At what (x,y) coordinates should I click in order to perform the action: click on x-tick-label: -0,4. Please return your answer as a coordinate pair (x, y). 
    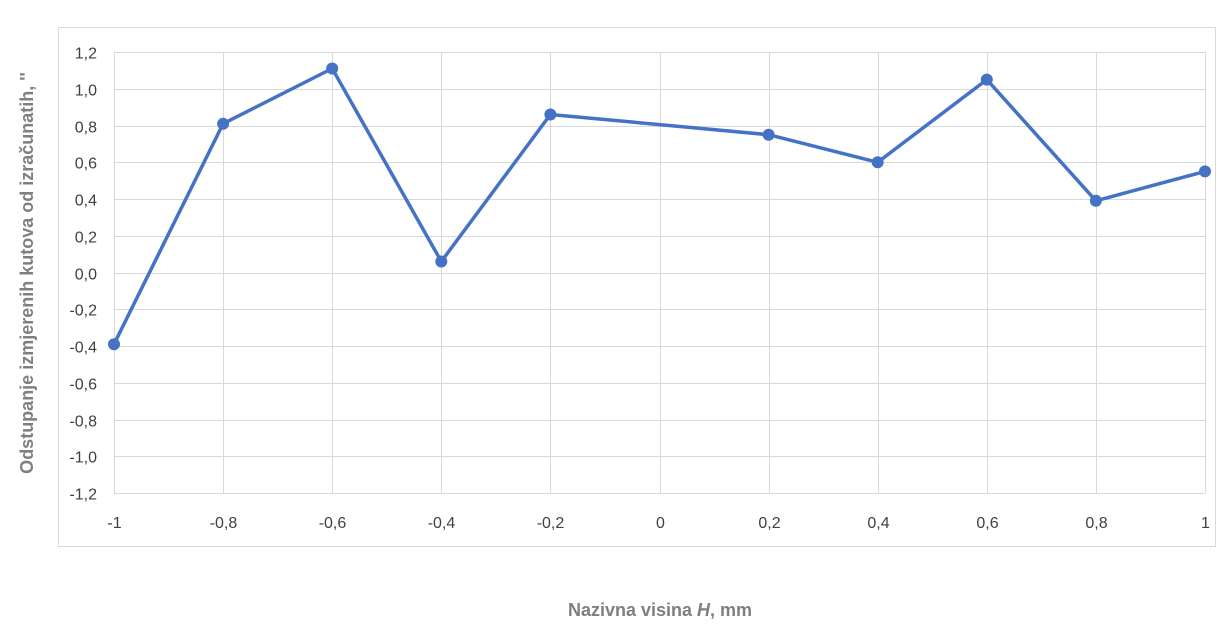
    Looking at the image, I should click on (442, 523).